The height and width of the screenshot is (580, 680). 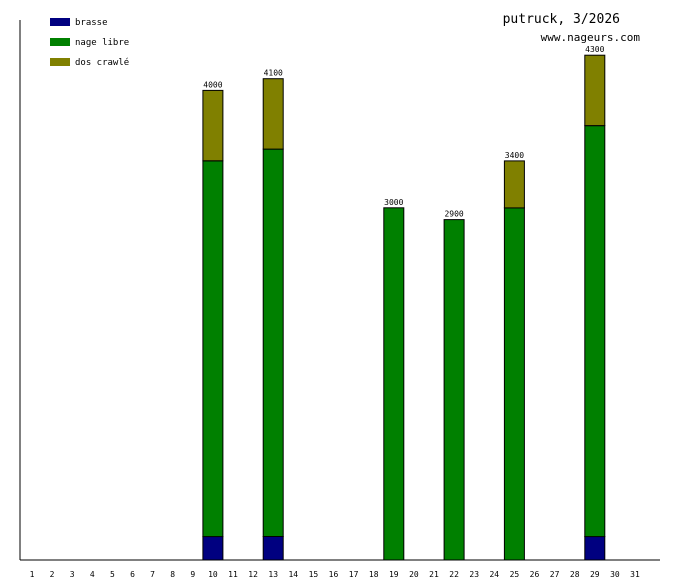 I want to click on x-tick-label-2: 2, so click(x=52, y=574).